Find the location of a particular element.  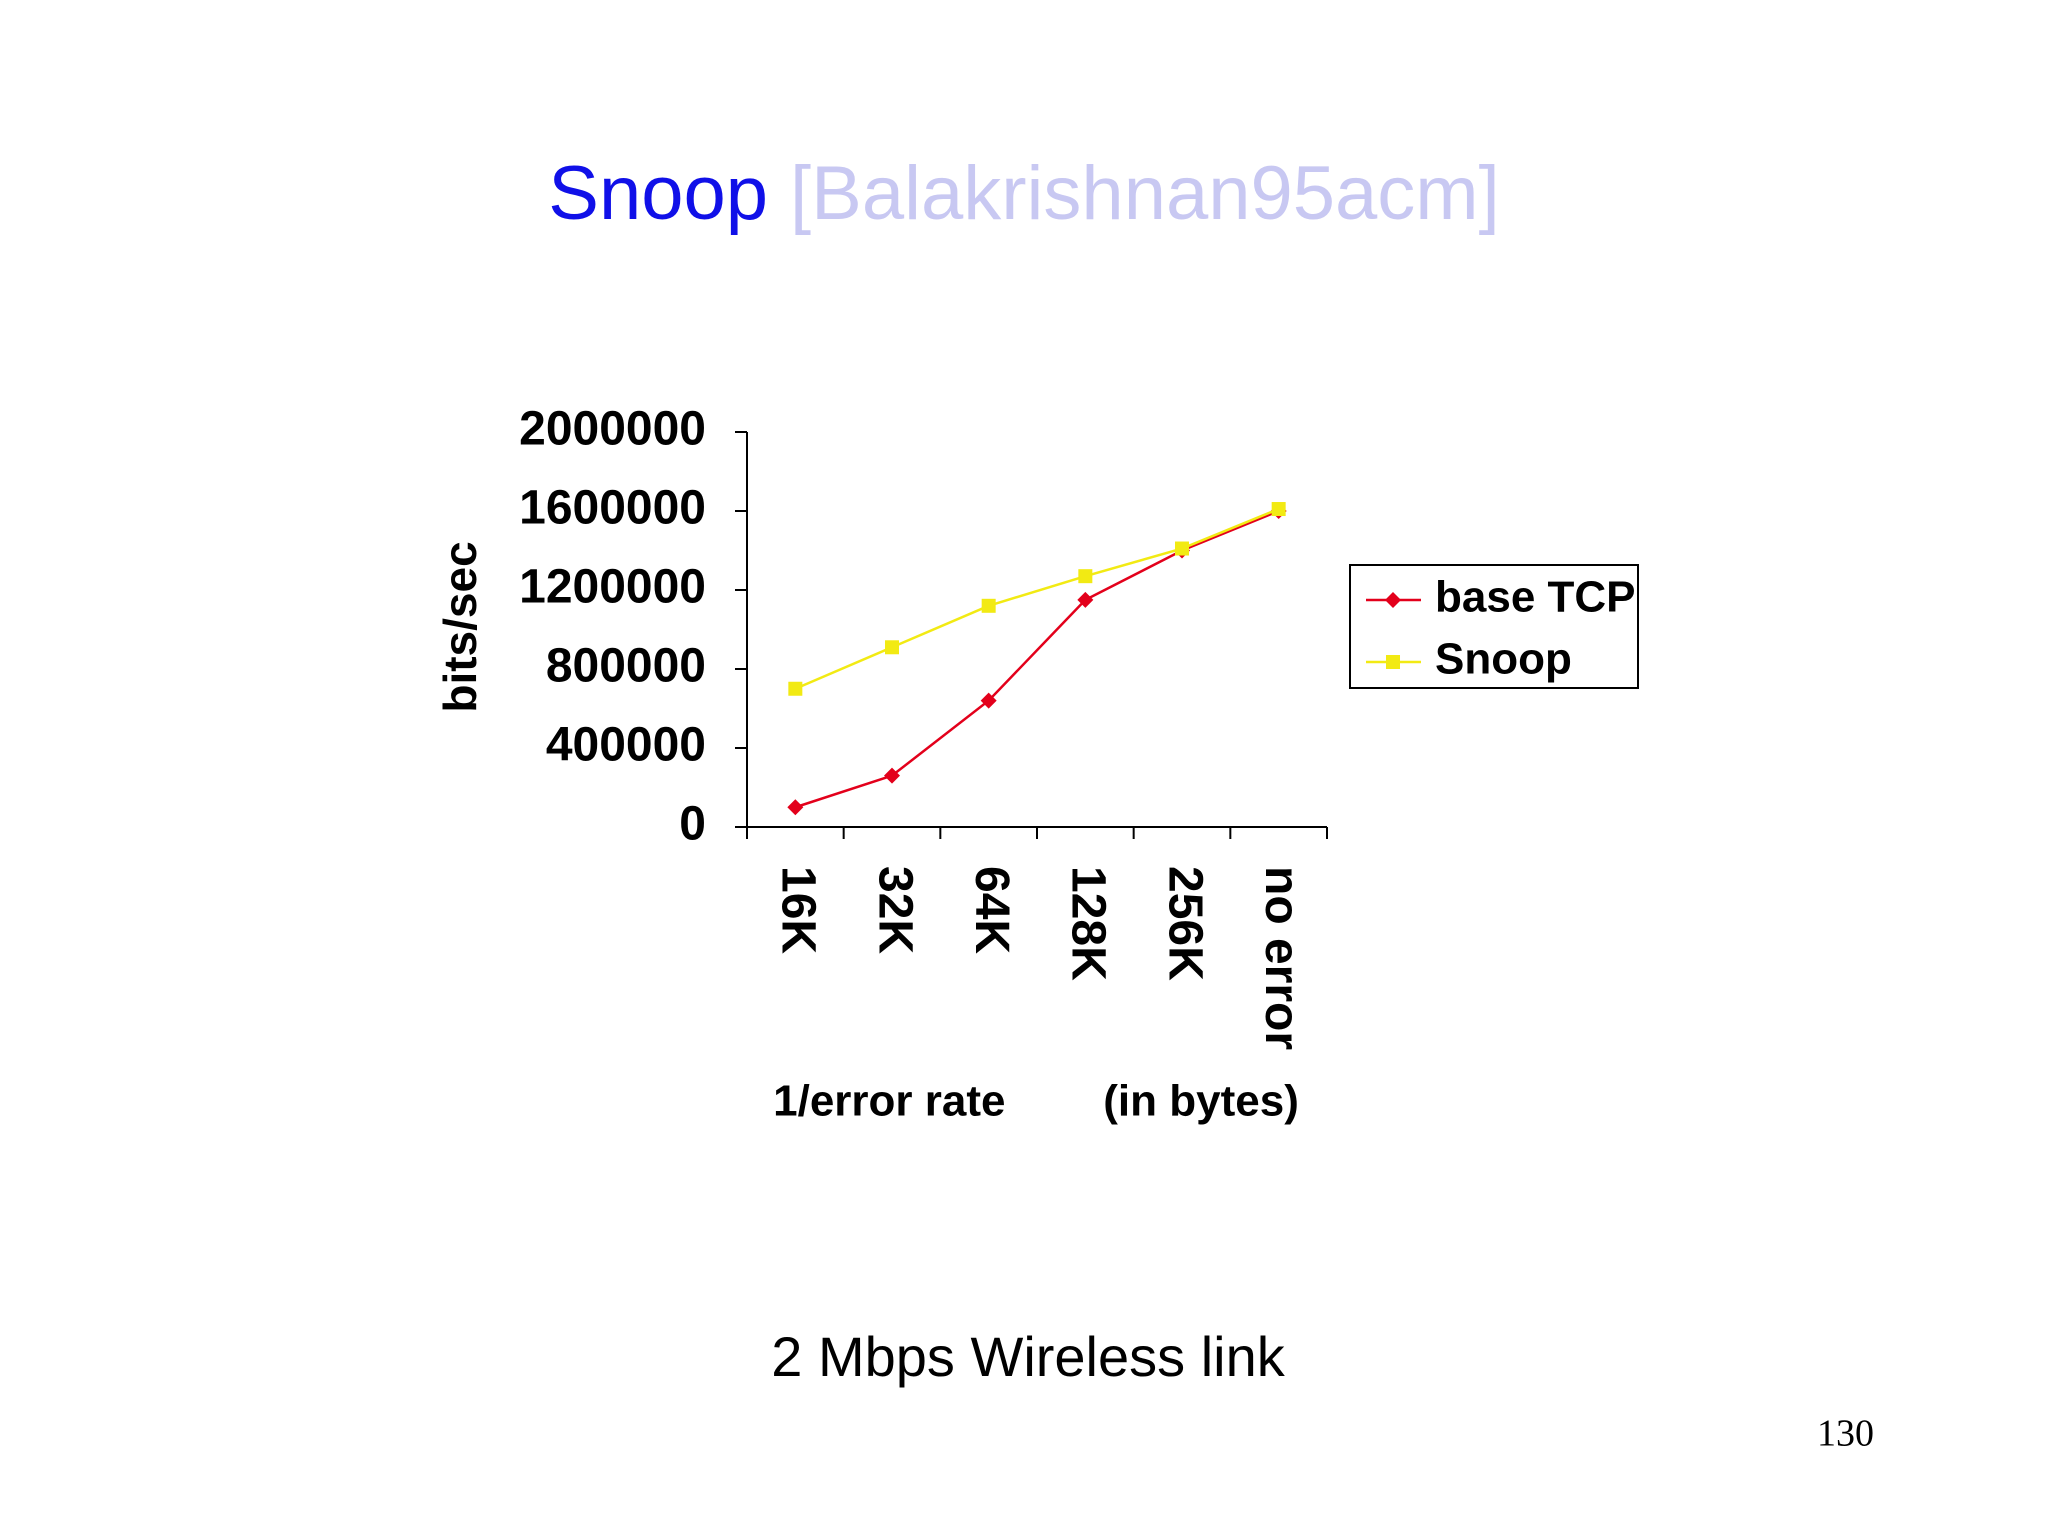

x-tick-label: 16K is located at coordinates (798, 910).